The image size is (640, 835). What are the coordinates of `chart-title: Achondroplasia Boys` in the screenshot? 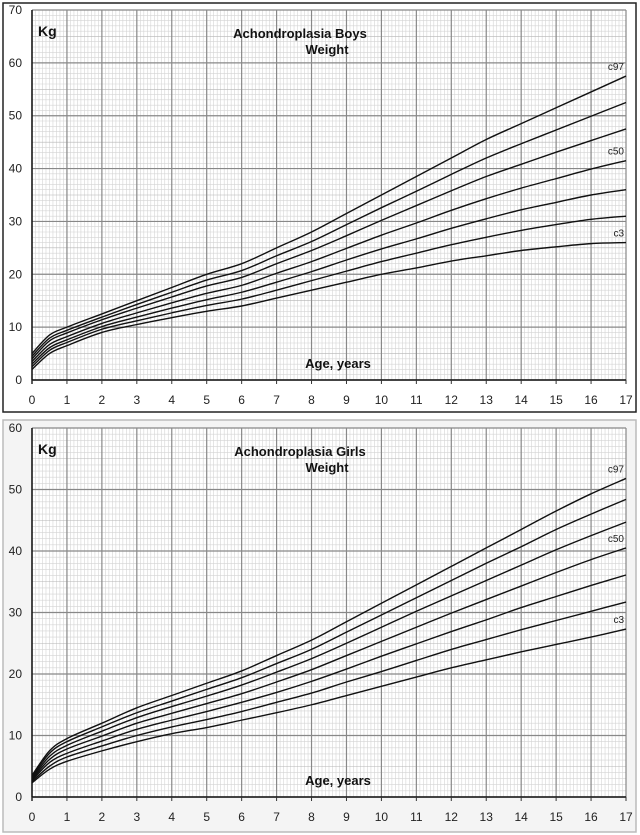 It's located at (300, 33).